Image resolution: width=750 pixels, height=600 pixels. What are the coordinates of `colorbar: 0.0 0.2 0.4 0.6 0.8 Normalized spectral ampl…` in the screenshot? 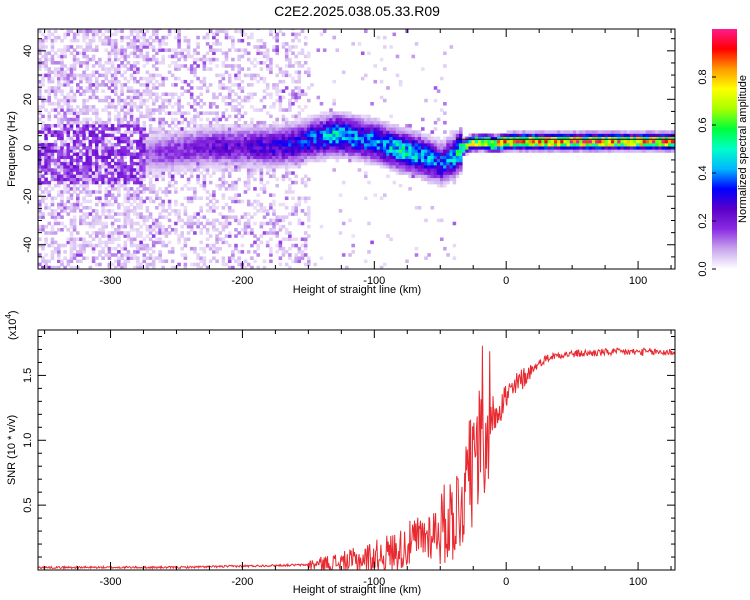 It's located at (723, 153).